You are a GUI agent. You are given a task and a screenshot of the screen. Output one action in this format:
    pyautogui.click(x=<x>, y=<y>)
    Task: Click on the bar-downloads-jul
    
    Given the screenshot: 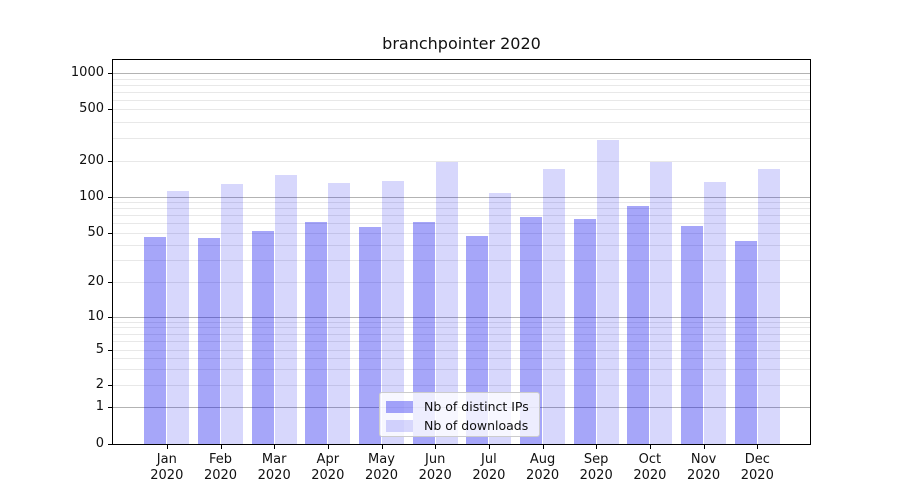 What is the action you would take?
    pyautogui.click(x=500, y=318)
    